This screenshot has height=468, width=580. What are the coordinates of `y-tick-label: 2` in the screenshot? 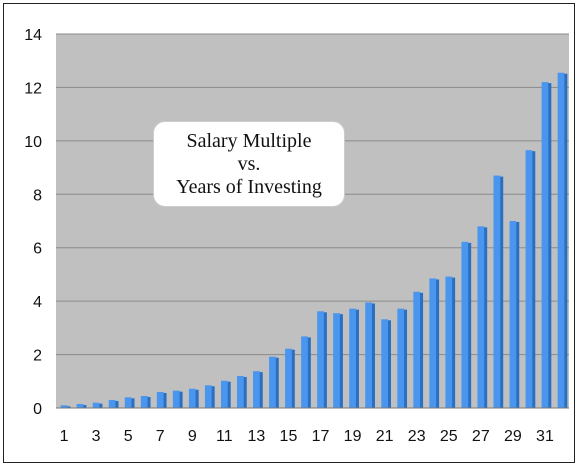 It's located at (37, 356).